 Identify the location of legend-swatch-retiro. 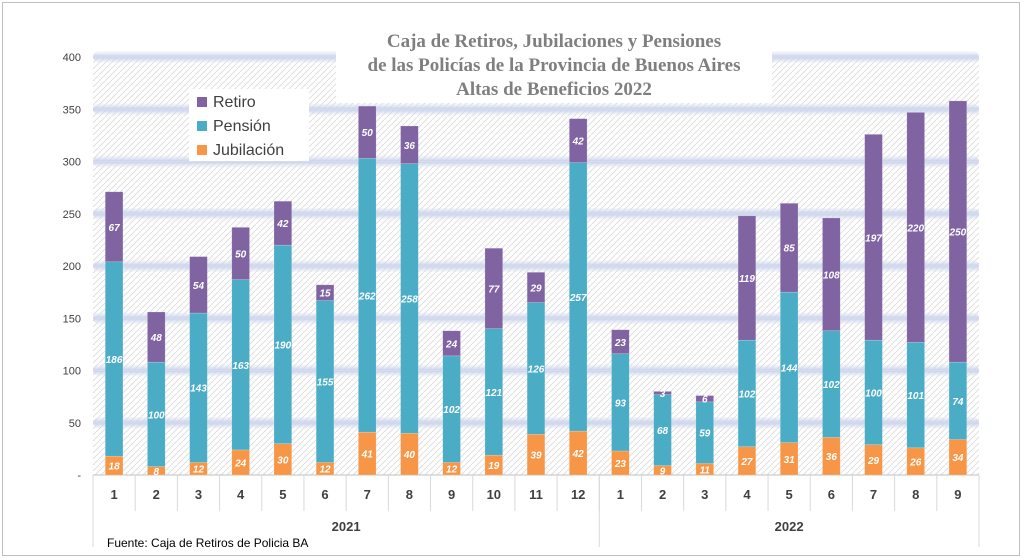
(202, 102).